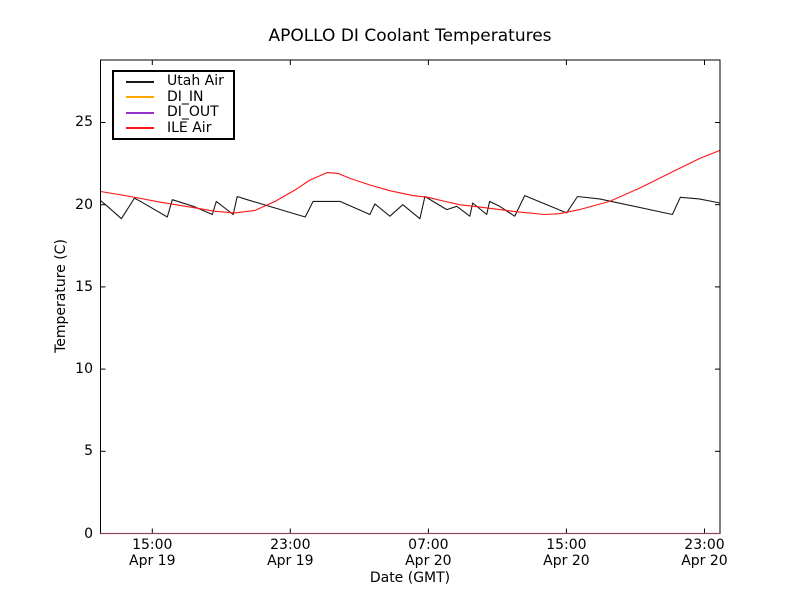 The width and height of the screenshot is (800, 600). Describe the element at coordinates (84, 286) in the screenshot. I see `y-tick-label: 15` at that location.